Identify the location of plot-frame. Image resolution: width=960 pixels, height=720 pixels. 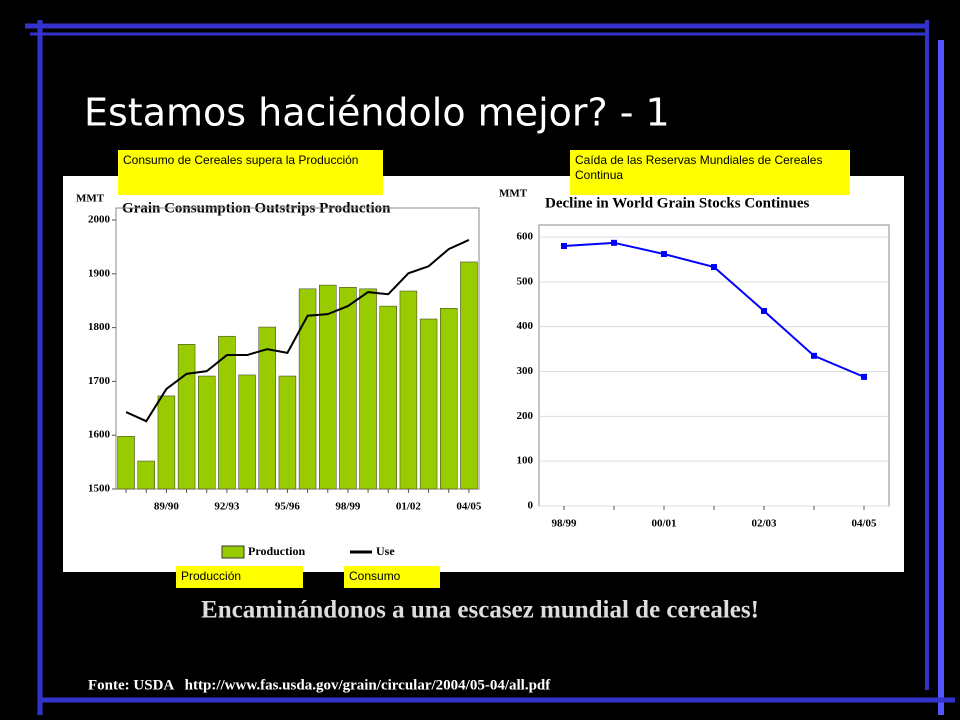
(297, 348).